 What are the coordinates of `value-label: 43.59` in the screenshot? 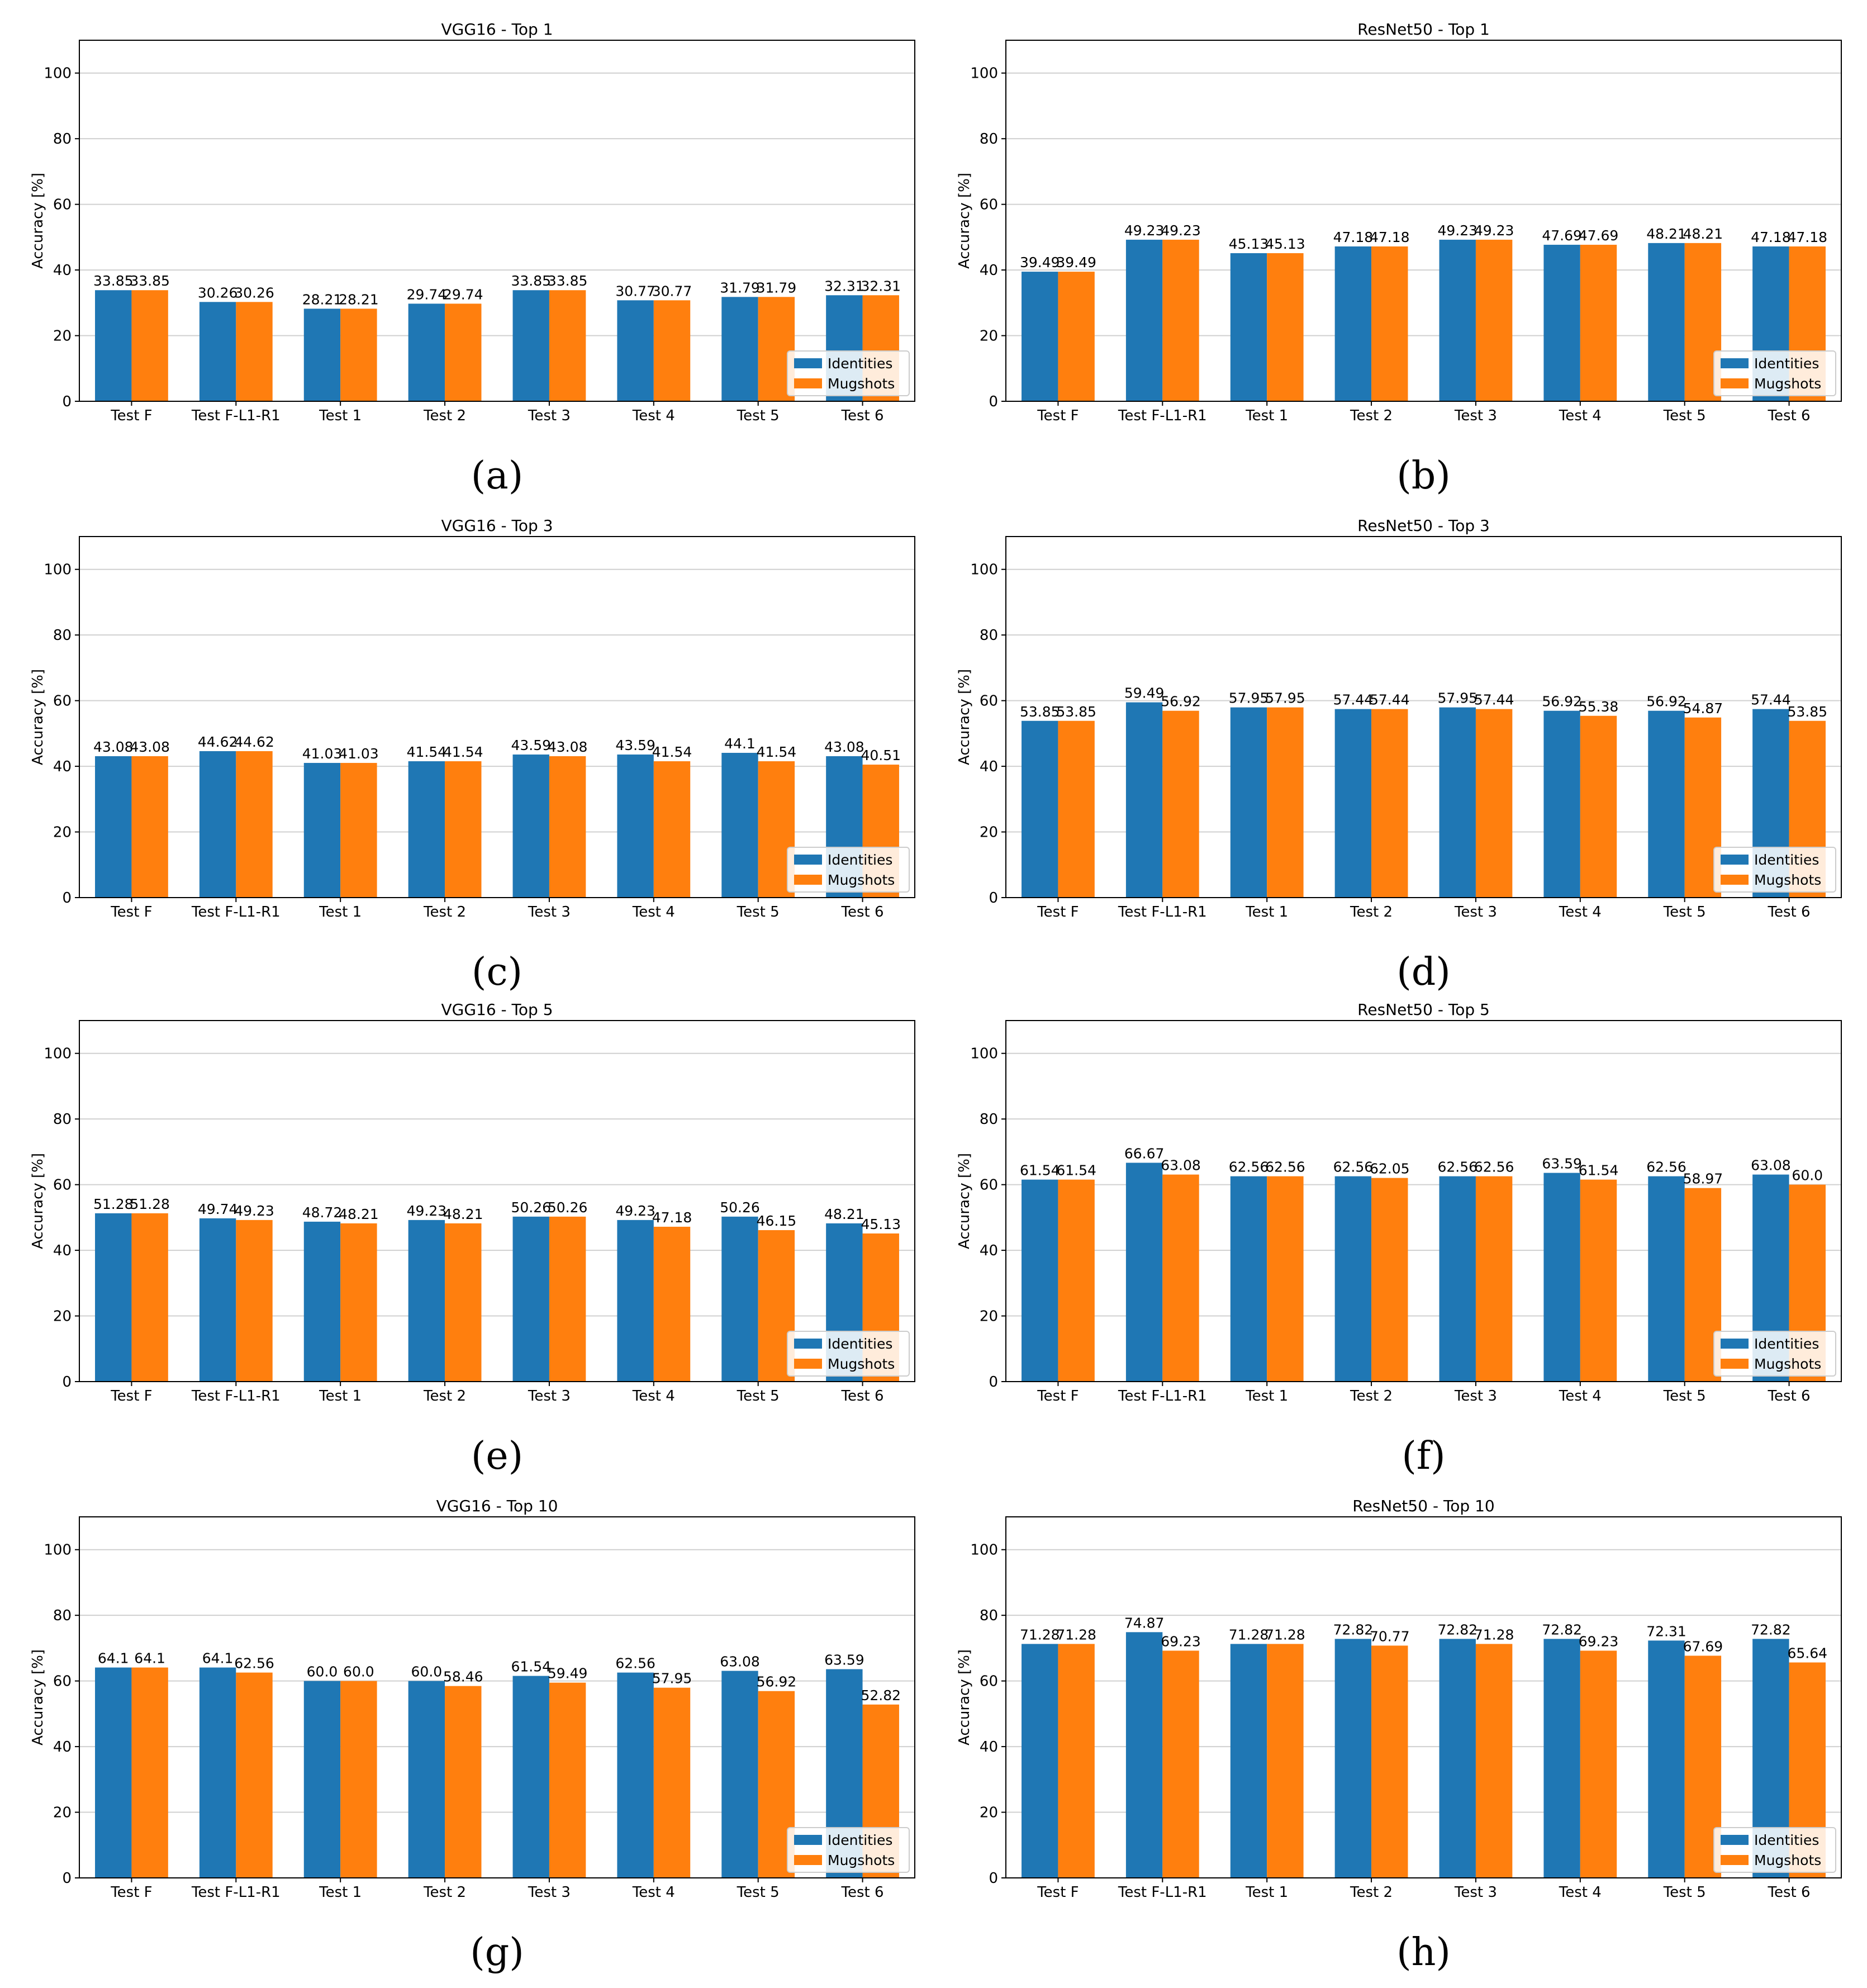 It's located at (531, 745).